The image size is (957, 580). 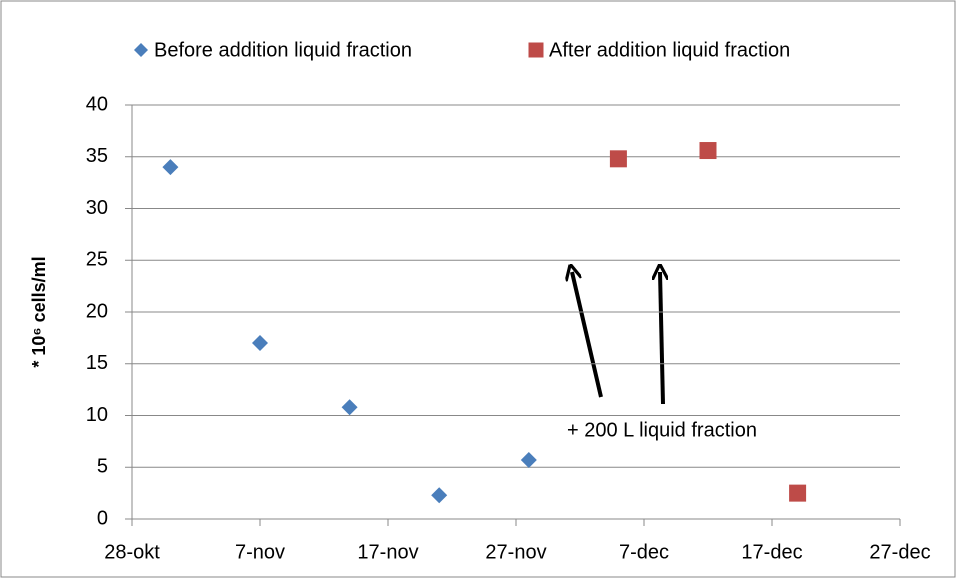 I want to click on legend-label: Before addition liquid fraction, so click(x=283, y=50).